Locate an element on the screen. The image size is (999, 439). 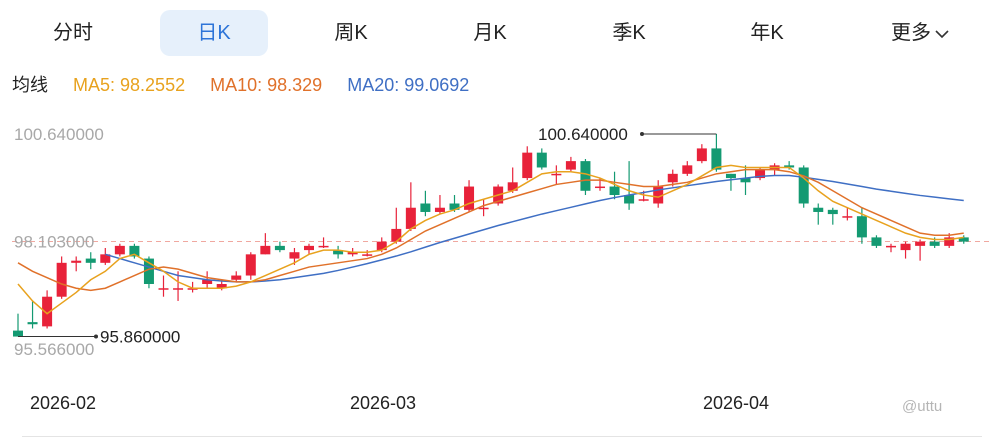
tab-intraday: 分时 is located at coordinates (73, 33).